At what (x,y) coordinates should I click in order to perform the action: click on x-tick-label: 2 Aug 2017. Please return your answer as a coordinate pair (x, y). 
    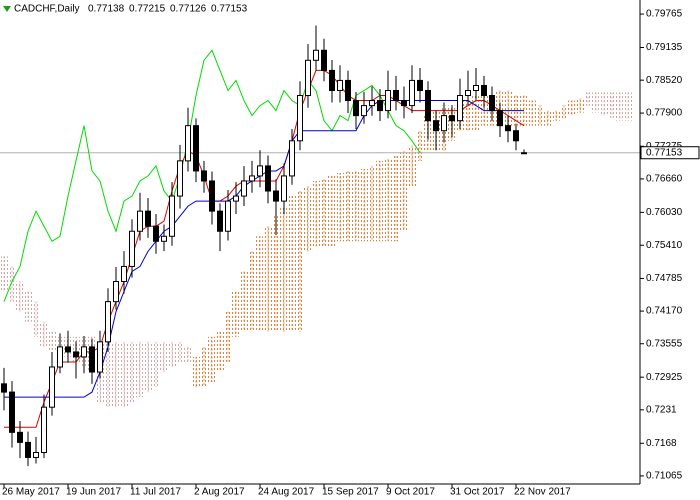
    Looking at the image, I should click on (219, 492).